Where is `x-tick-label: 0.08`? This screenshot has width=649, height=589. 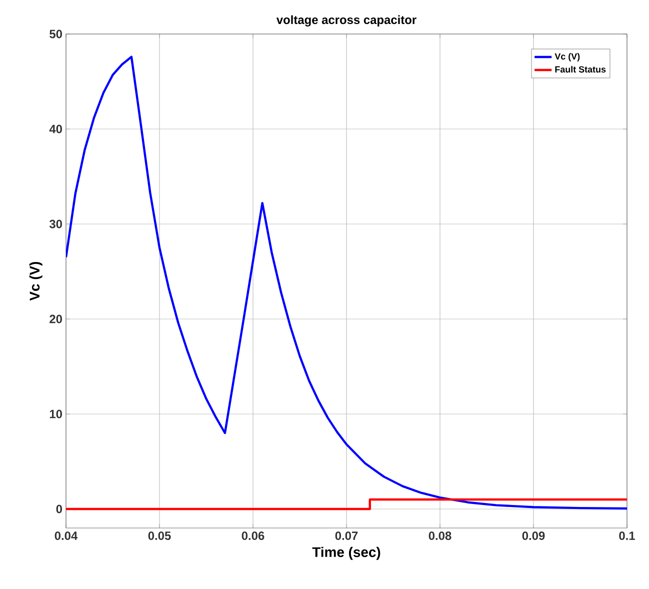
x-tick-label: 0.08 is located at coordinates (440, 536).